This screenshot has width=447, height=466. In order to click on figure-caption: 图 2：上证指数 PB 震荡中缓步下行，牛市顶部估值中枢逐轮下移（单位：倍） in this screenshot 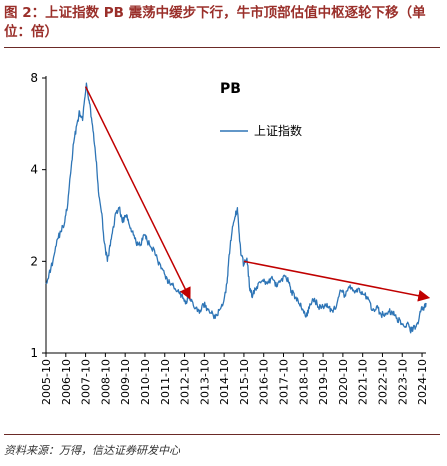, I will do `click(215, 22)`.